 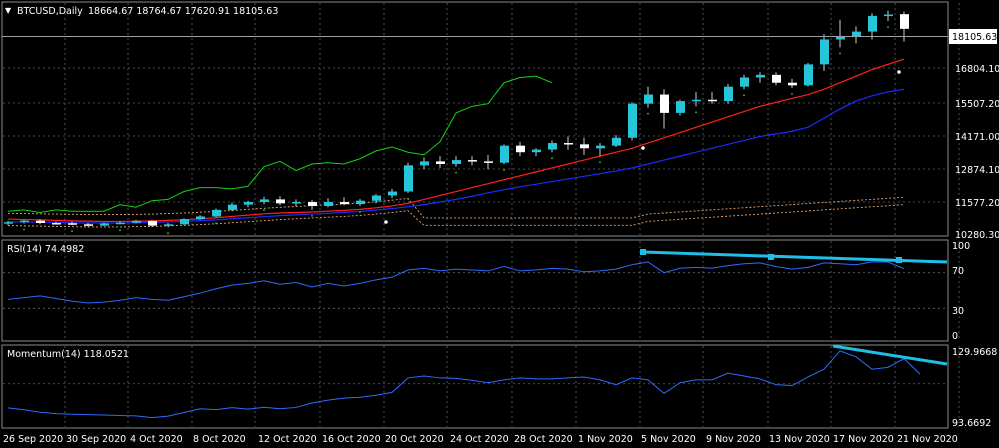 What do you see at coordinates (958, 311) in the screenshot?
I see `rsi-level-30: 30` at bounding box center [958, 311].